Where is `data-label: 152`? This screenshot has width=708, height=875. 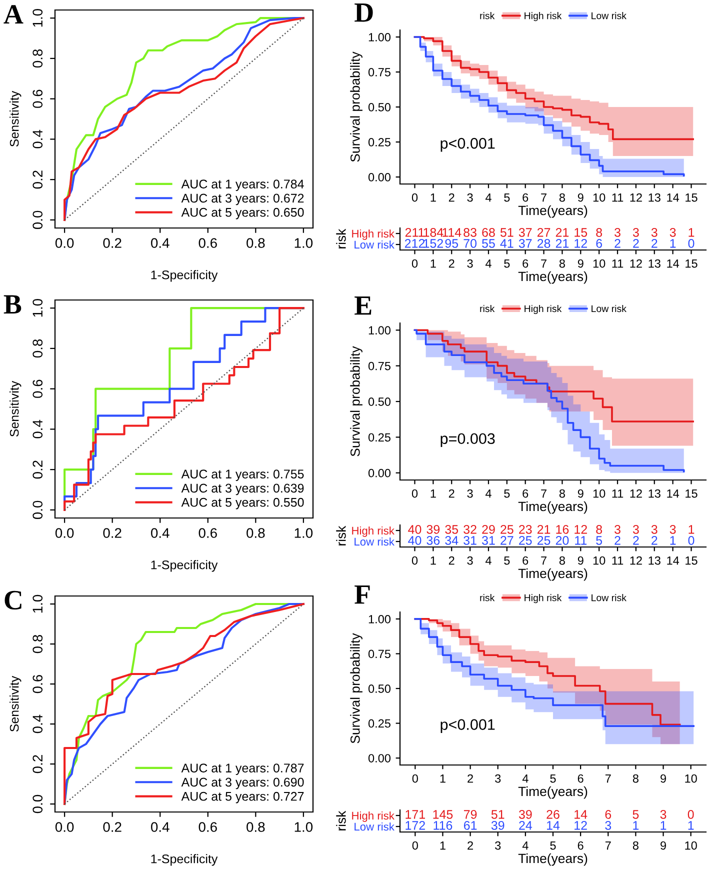 data-label: 152 is located at coordinates (433, 243).